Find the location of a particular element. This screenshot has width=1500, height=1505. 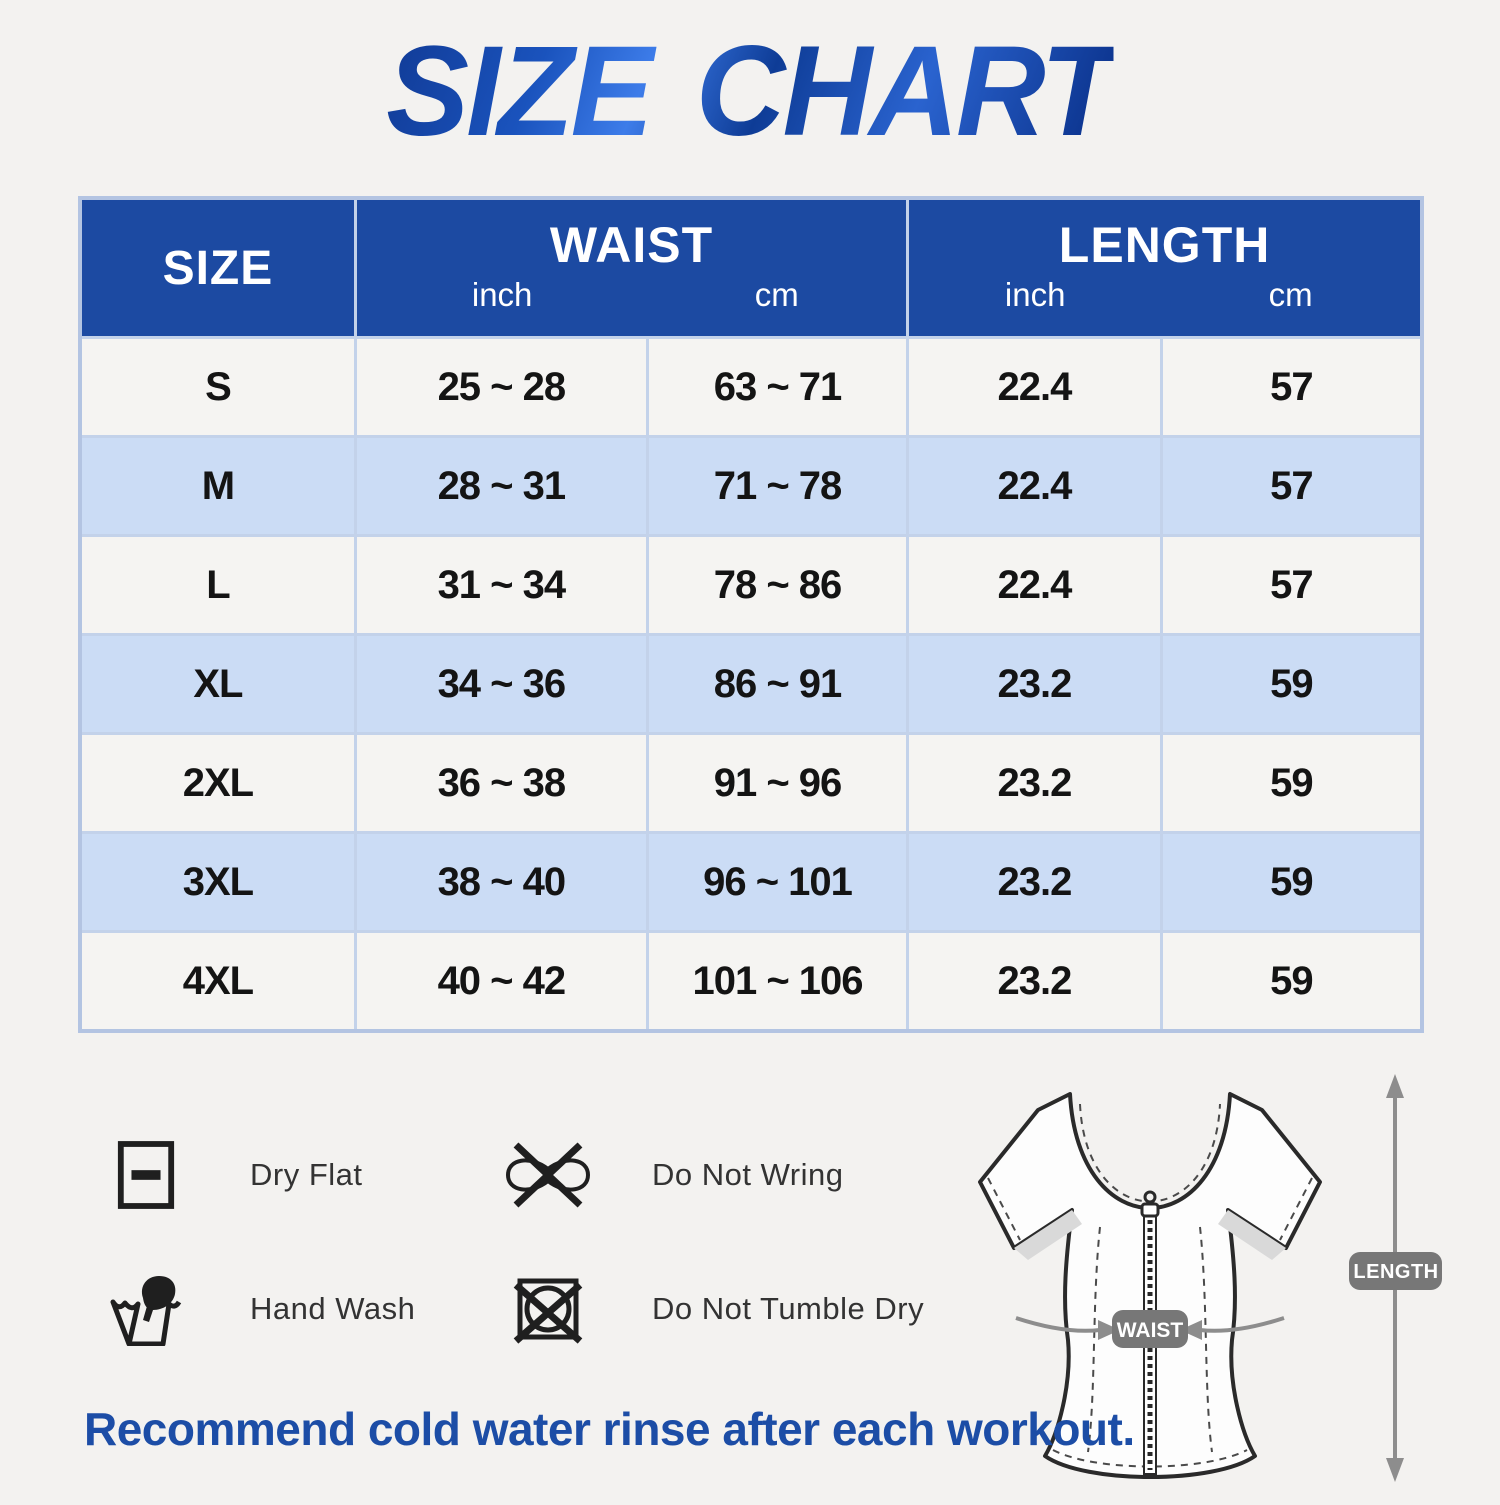

waist-inch-cell: 28 ~ 31 is located at coordinates (501, 486).